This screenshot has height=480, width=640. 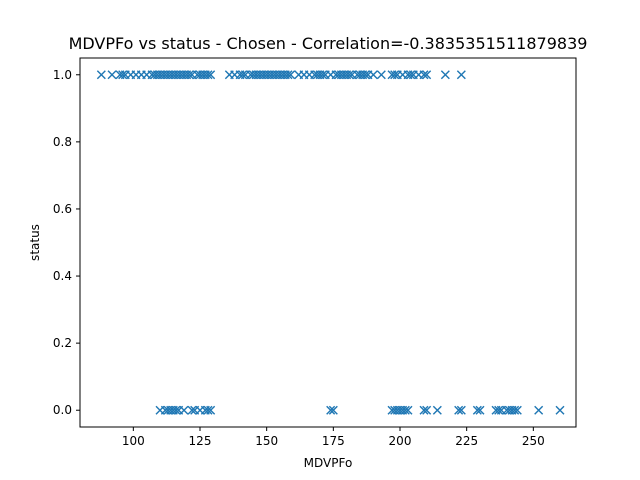 I want to click on x-tick-label: 150, so click(x=266, y=441).